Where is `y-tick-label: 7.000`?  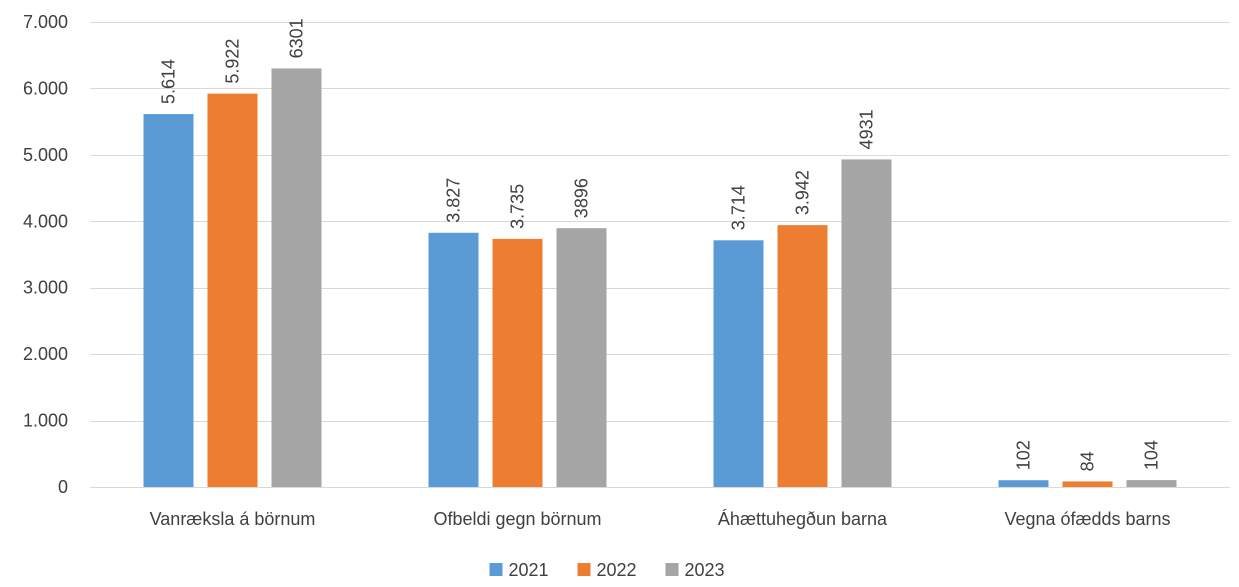 y-tick-label: 7.000 is located at coordinates (45, 22).